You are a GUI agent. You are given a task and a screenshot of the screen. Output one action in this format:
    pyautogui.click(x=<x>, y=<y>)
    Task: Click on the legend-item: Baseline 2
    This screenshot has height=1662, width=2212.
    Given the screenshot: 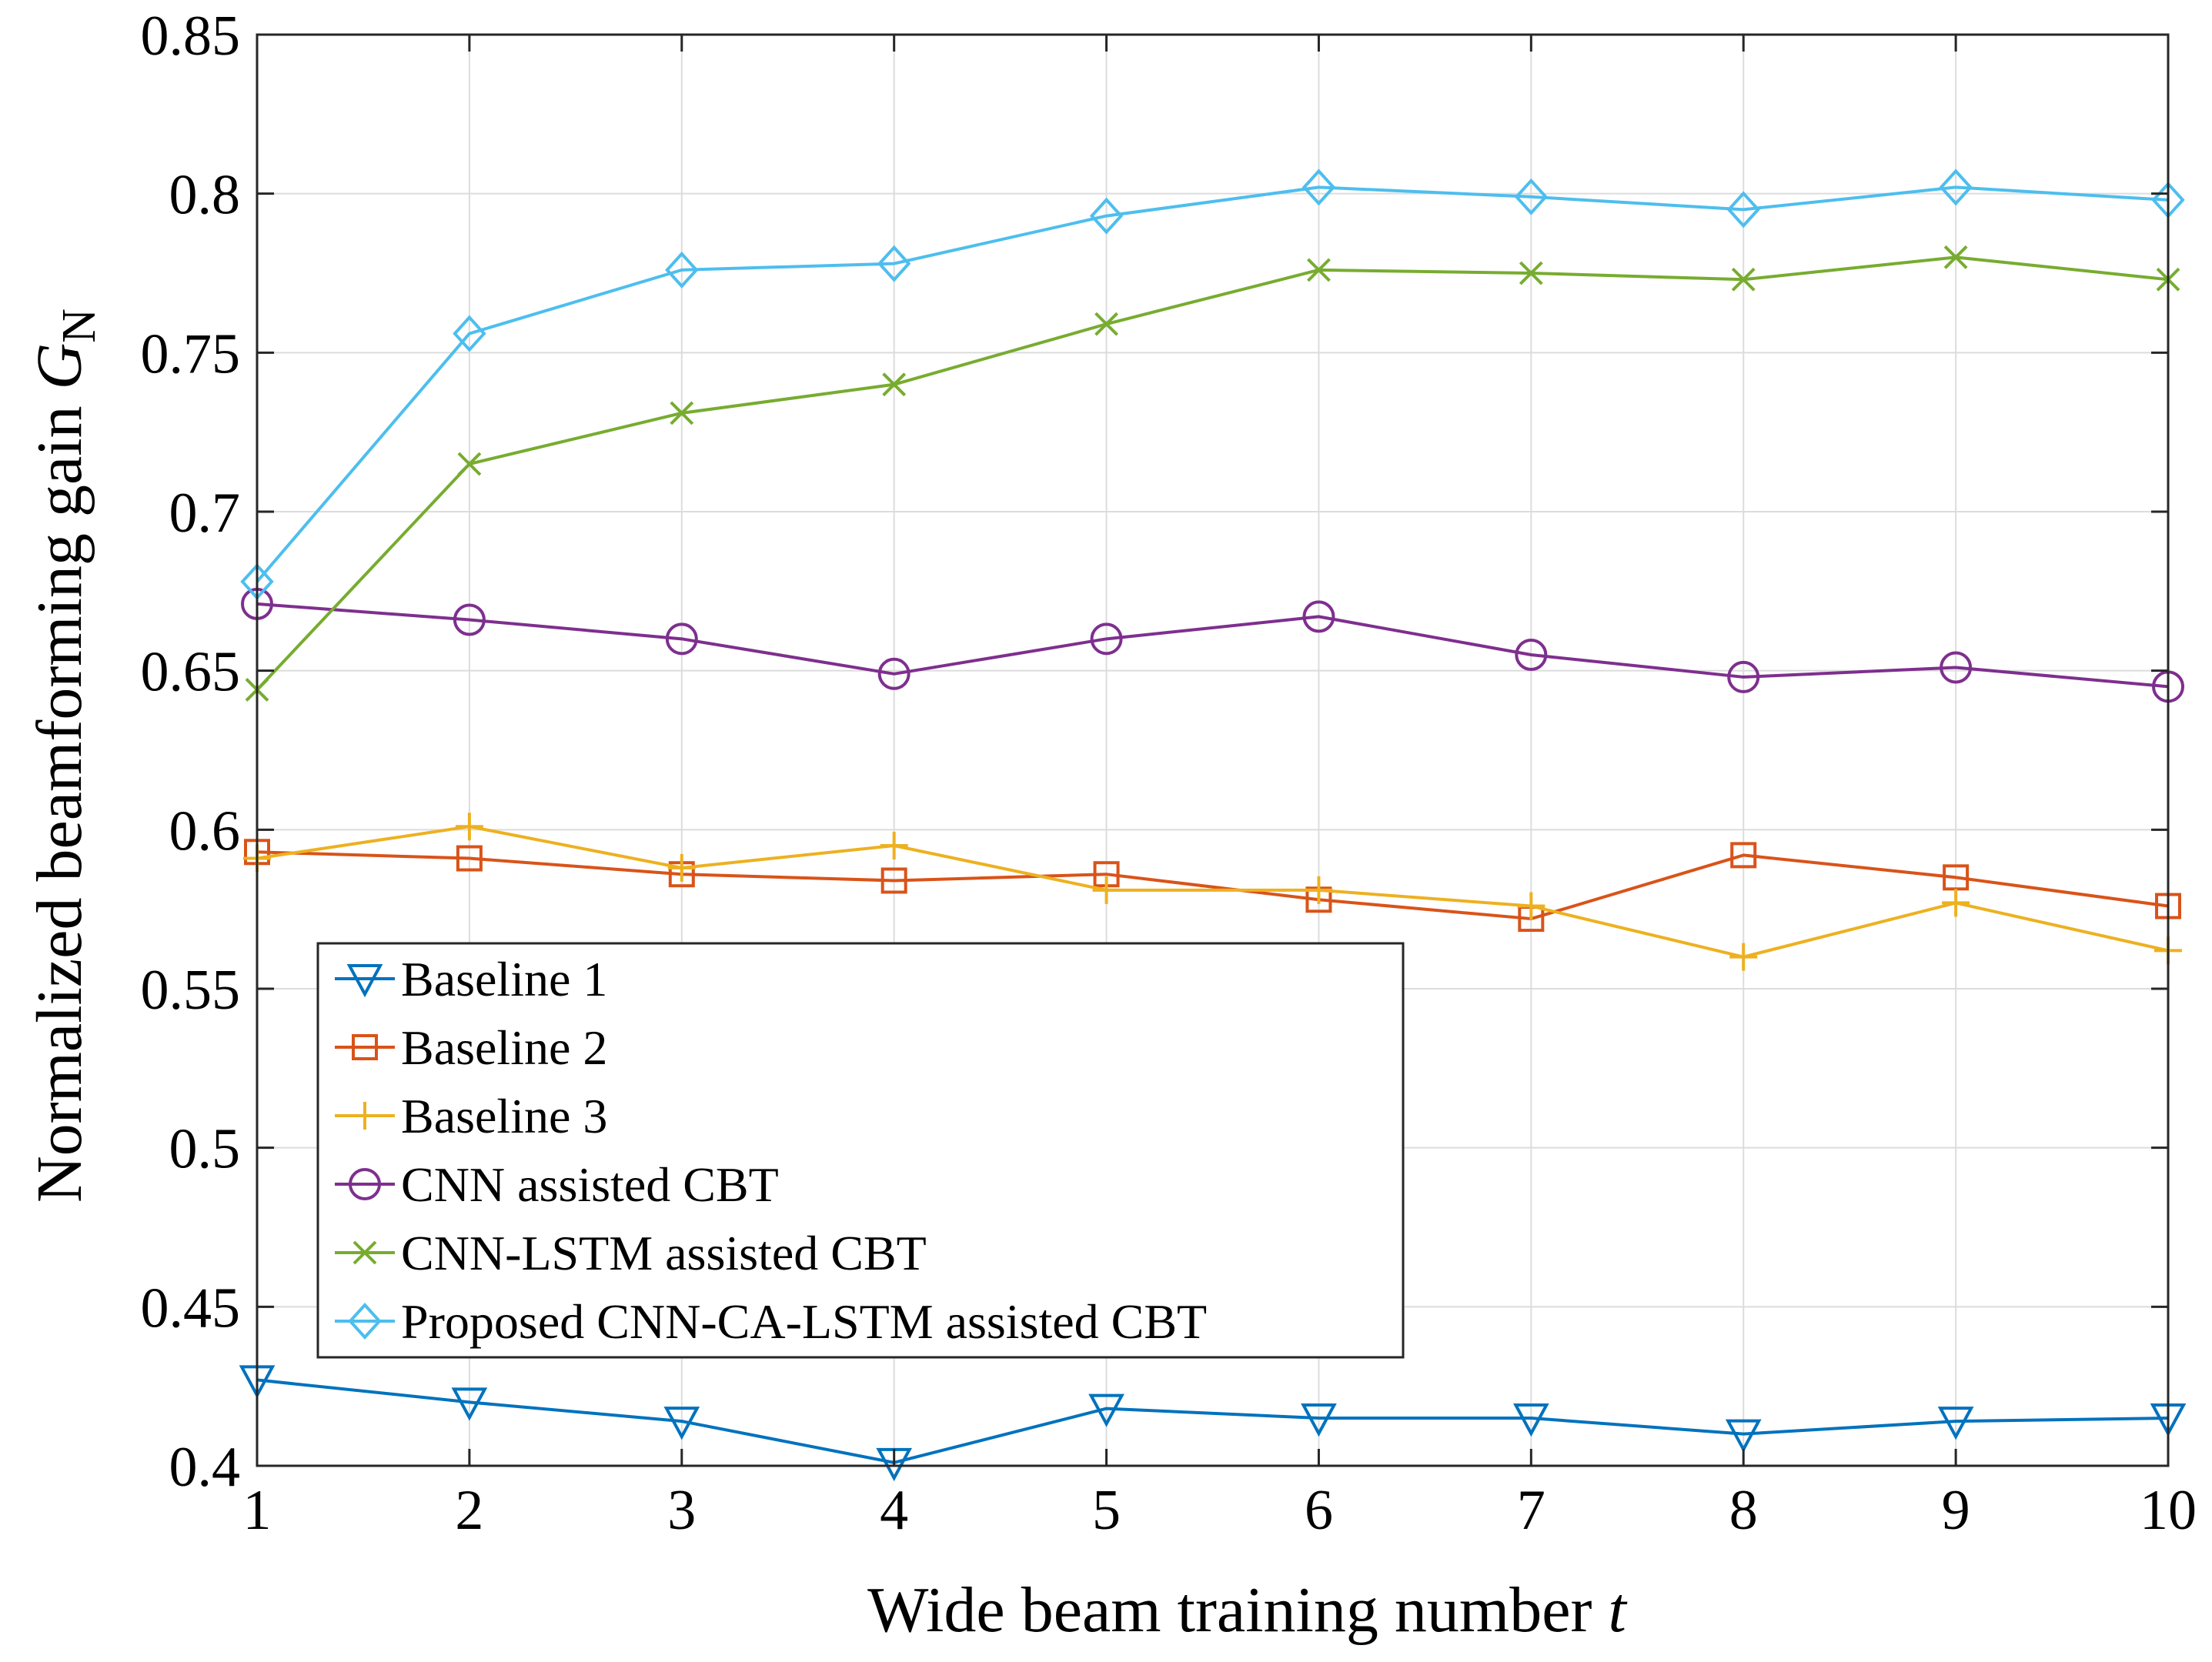 What is the action you would take?
    pyautogui.click(x=471, y=1048)
    